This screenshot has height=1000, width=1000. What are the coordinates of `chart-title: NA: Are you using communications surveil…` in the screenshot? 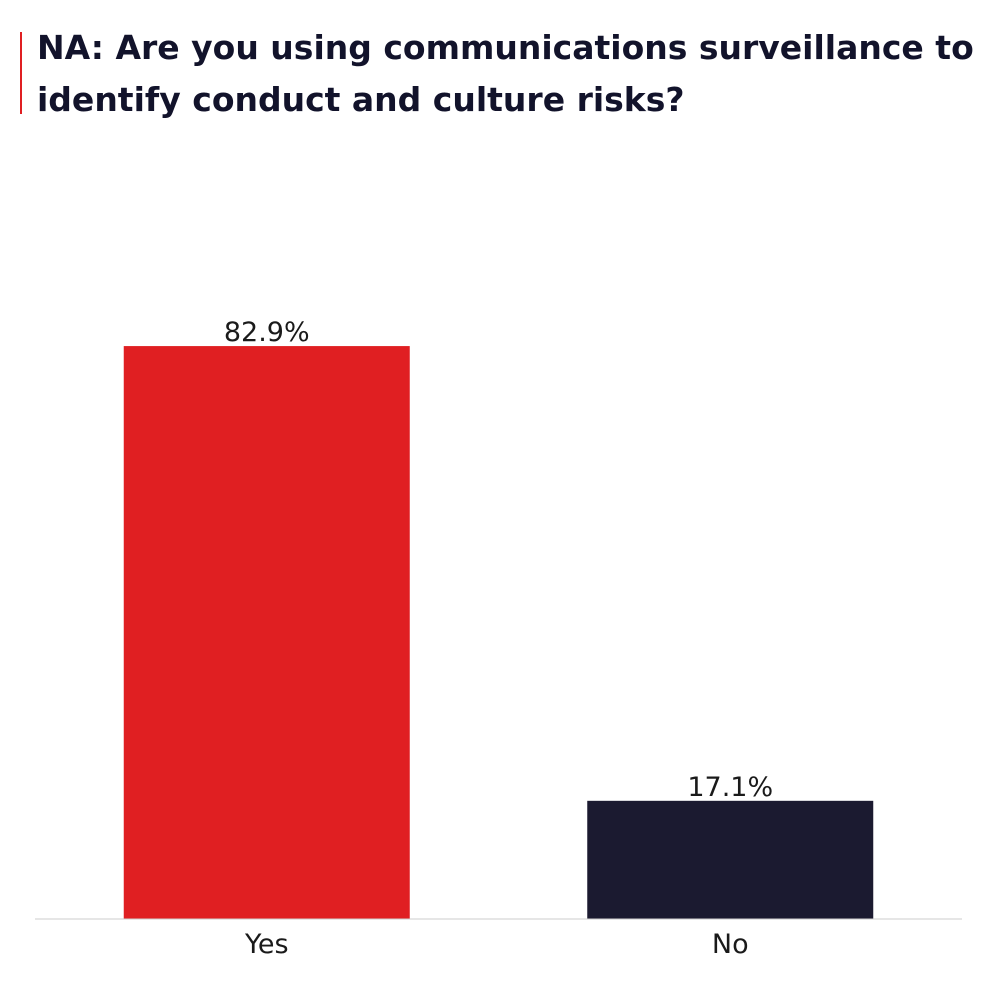 It's located at (505, 73).